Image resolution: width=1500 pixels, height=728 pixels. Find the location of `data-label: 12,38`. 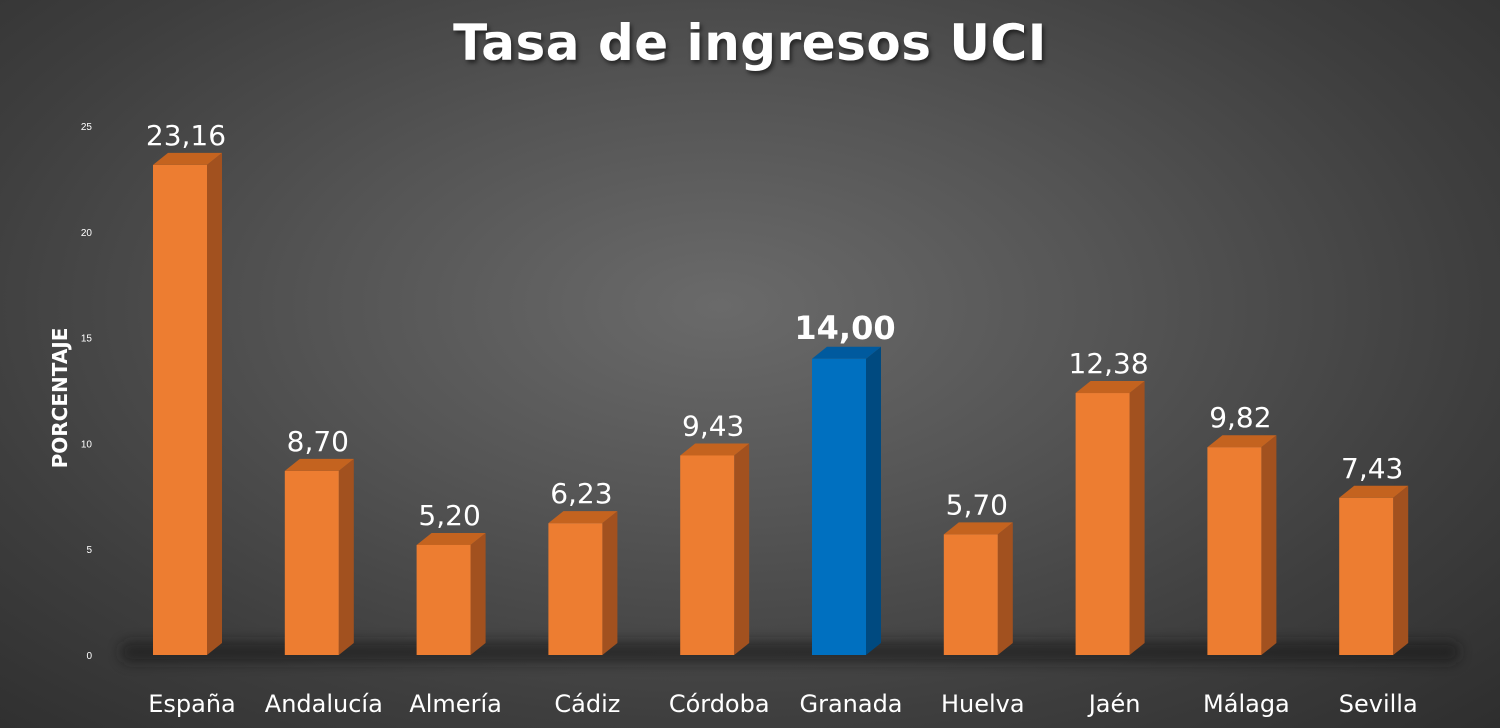

data-label: 12,38 is located at coordinates (1109, 363).